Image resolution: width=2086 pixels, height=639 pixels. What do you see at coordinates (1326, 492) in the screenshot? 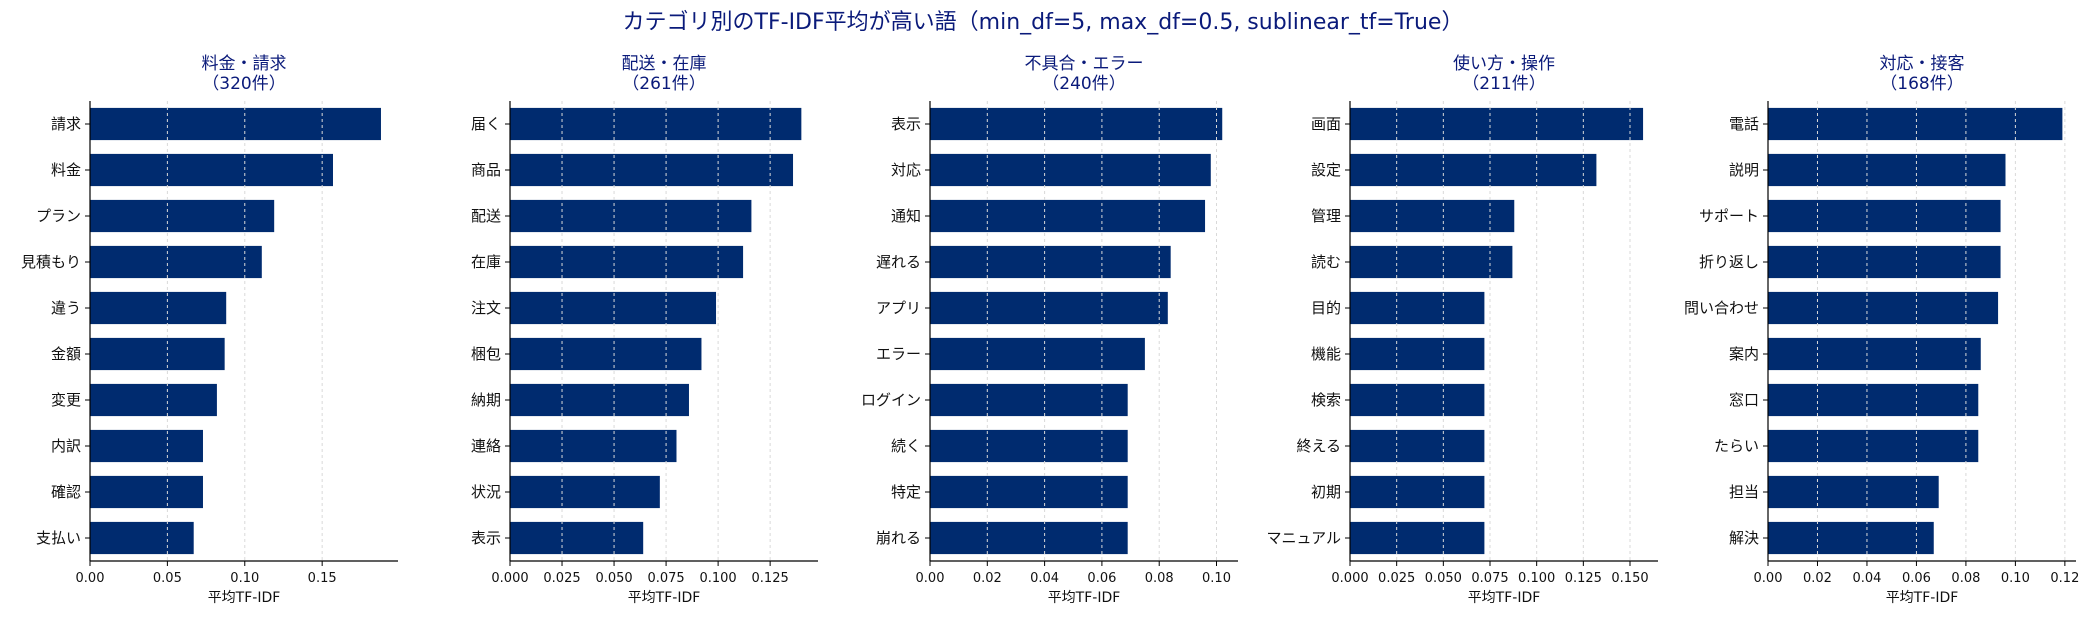
I see `category-label: 初期` at bounding box center [1326, 492].